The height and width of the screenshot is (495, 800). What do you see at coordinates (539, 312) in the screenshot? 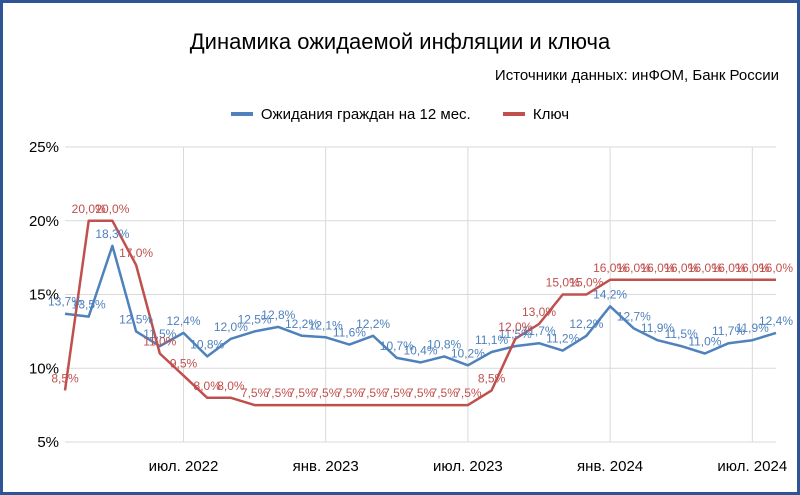
I see `key-rate-data-label: 13,0%` at bounding box center [539, 312].